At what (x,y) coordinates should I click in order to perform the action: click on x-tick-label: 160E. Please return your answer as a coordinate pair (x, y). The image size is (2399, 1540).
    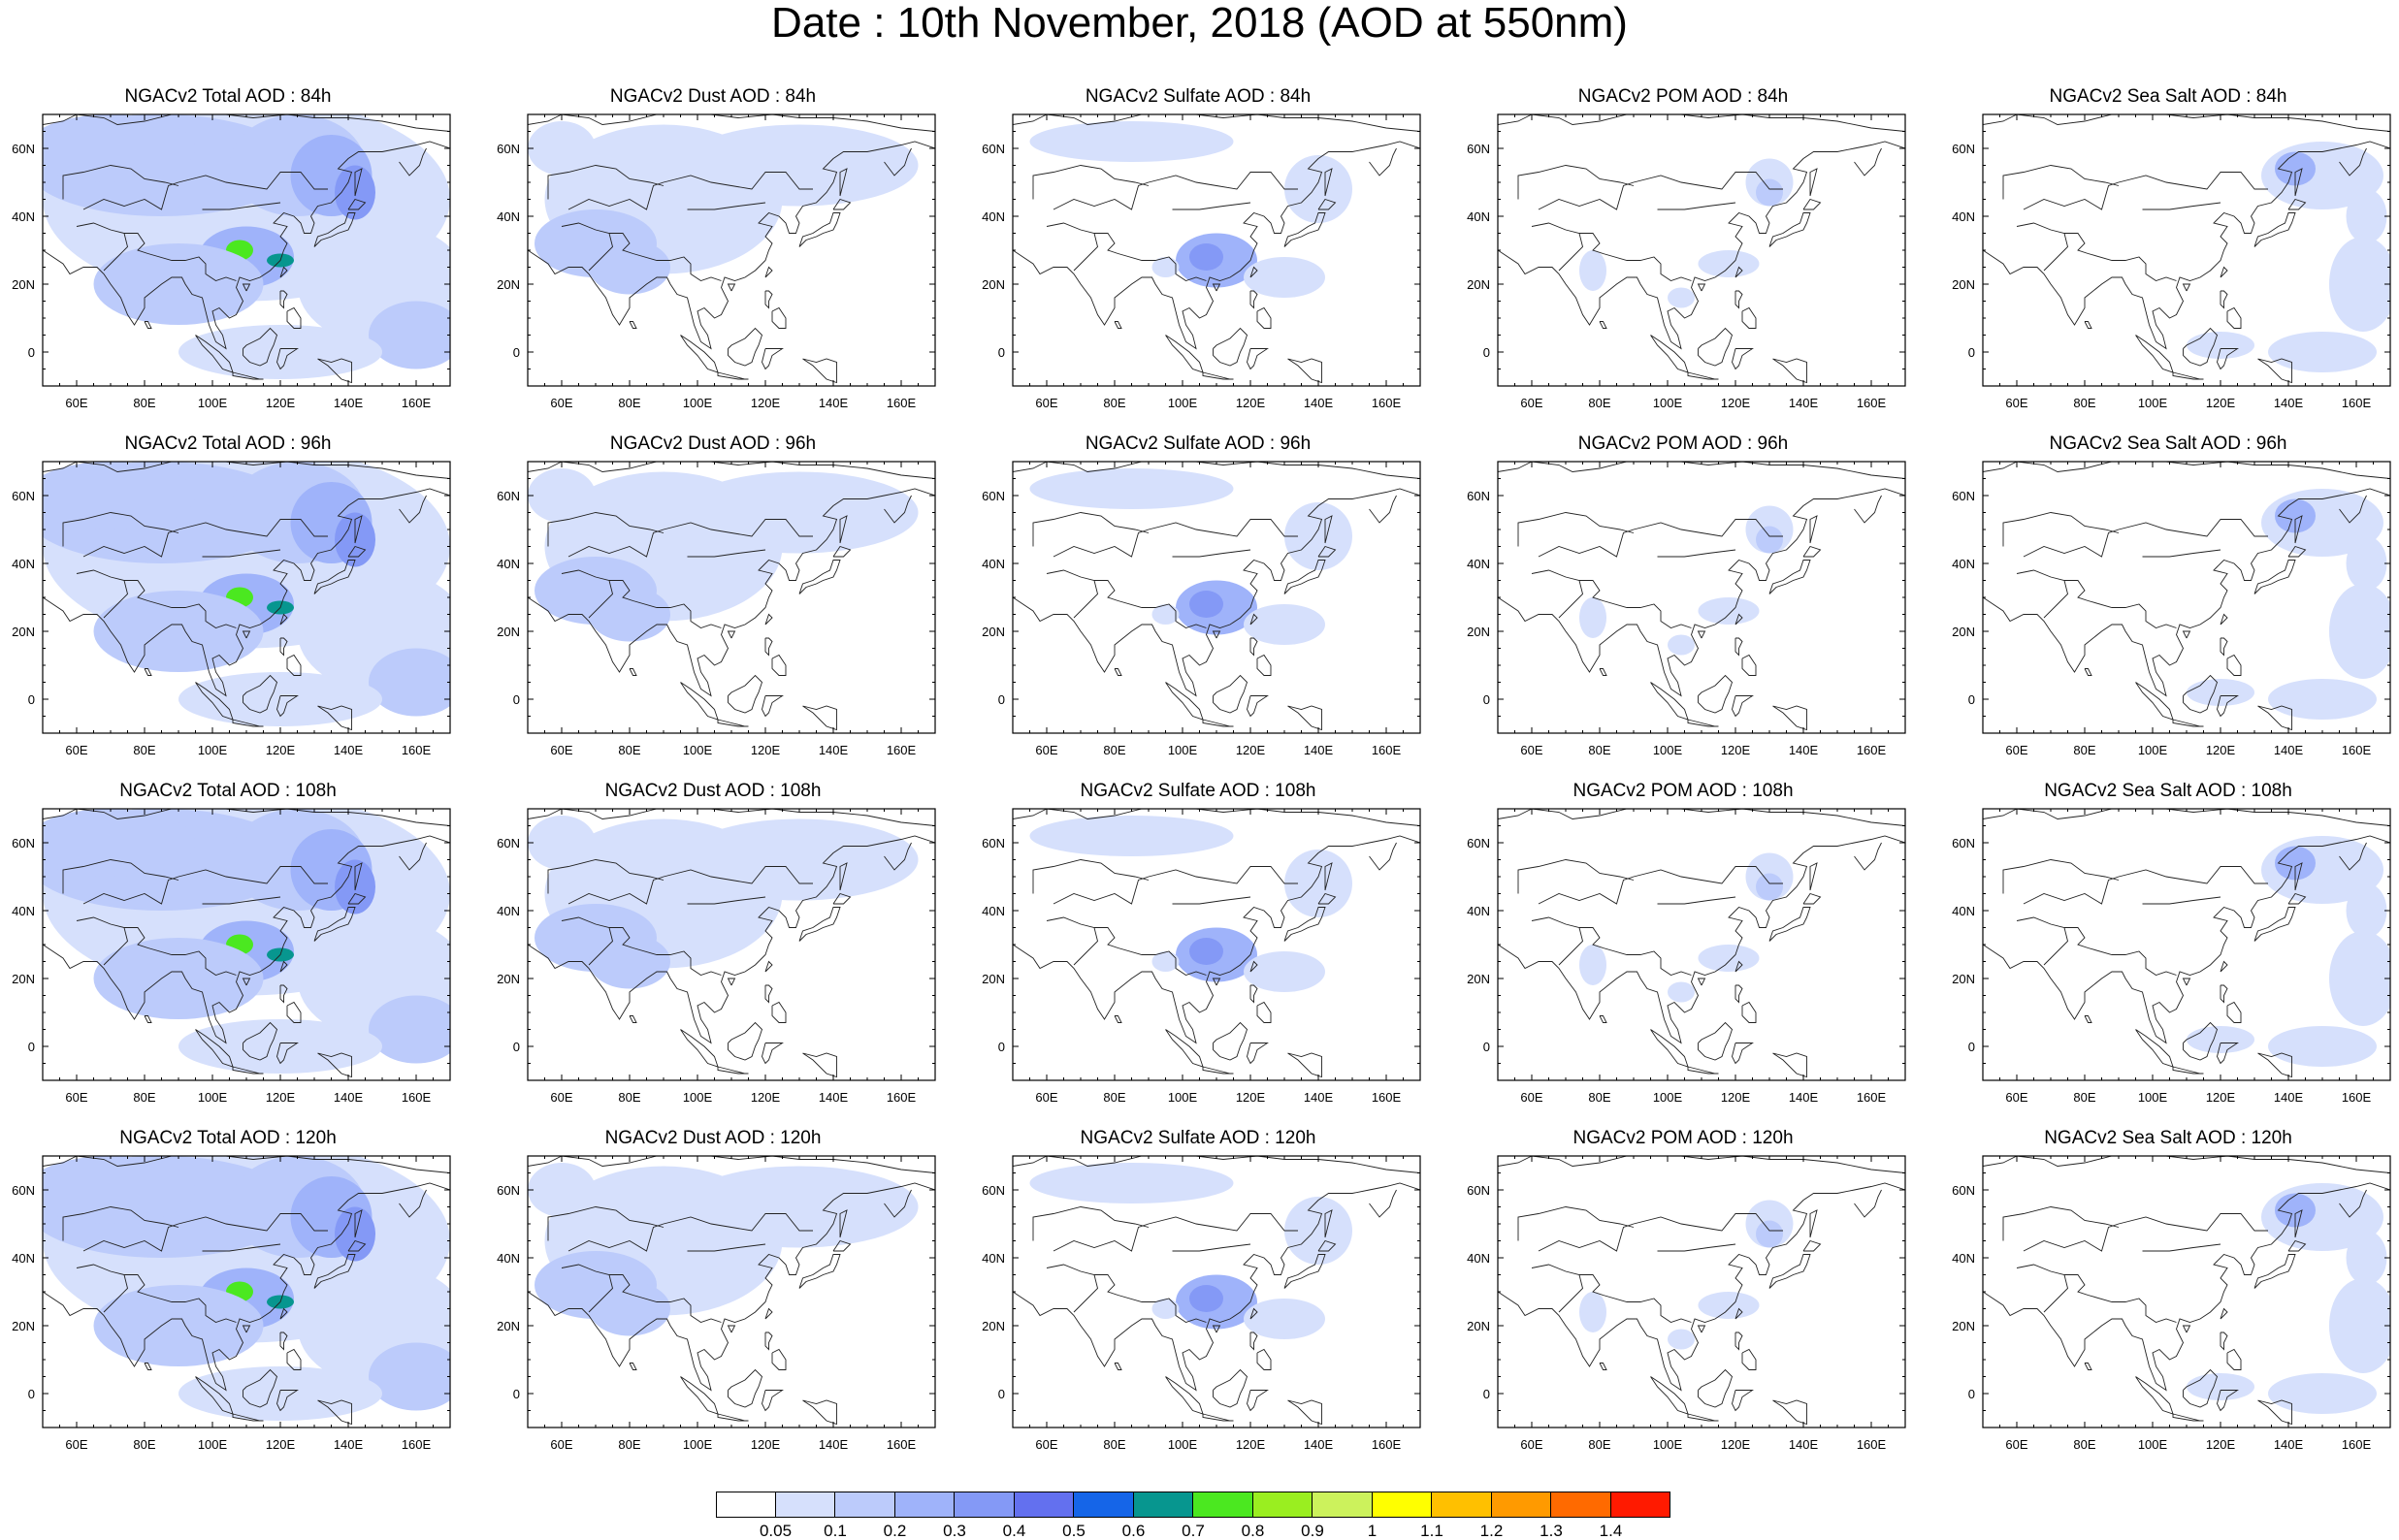
    Looking at the image, I should click on (1387, 1097).